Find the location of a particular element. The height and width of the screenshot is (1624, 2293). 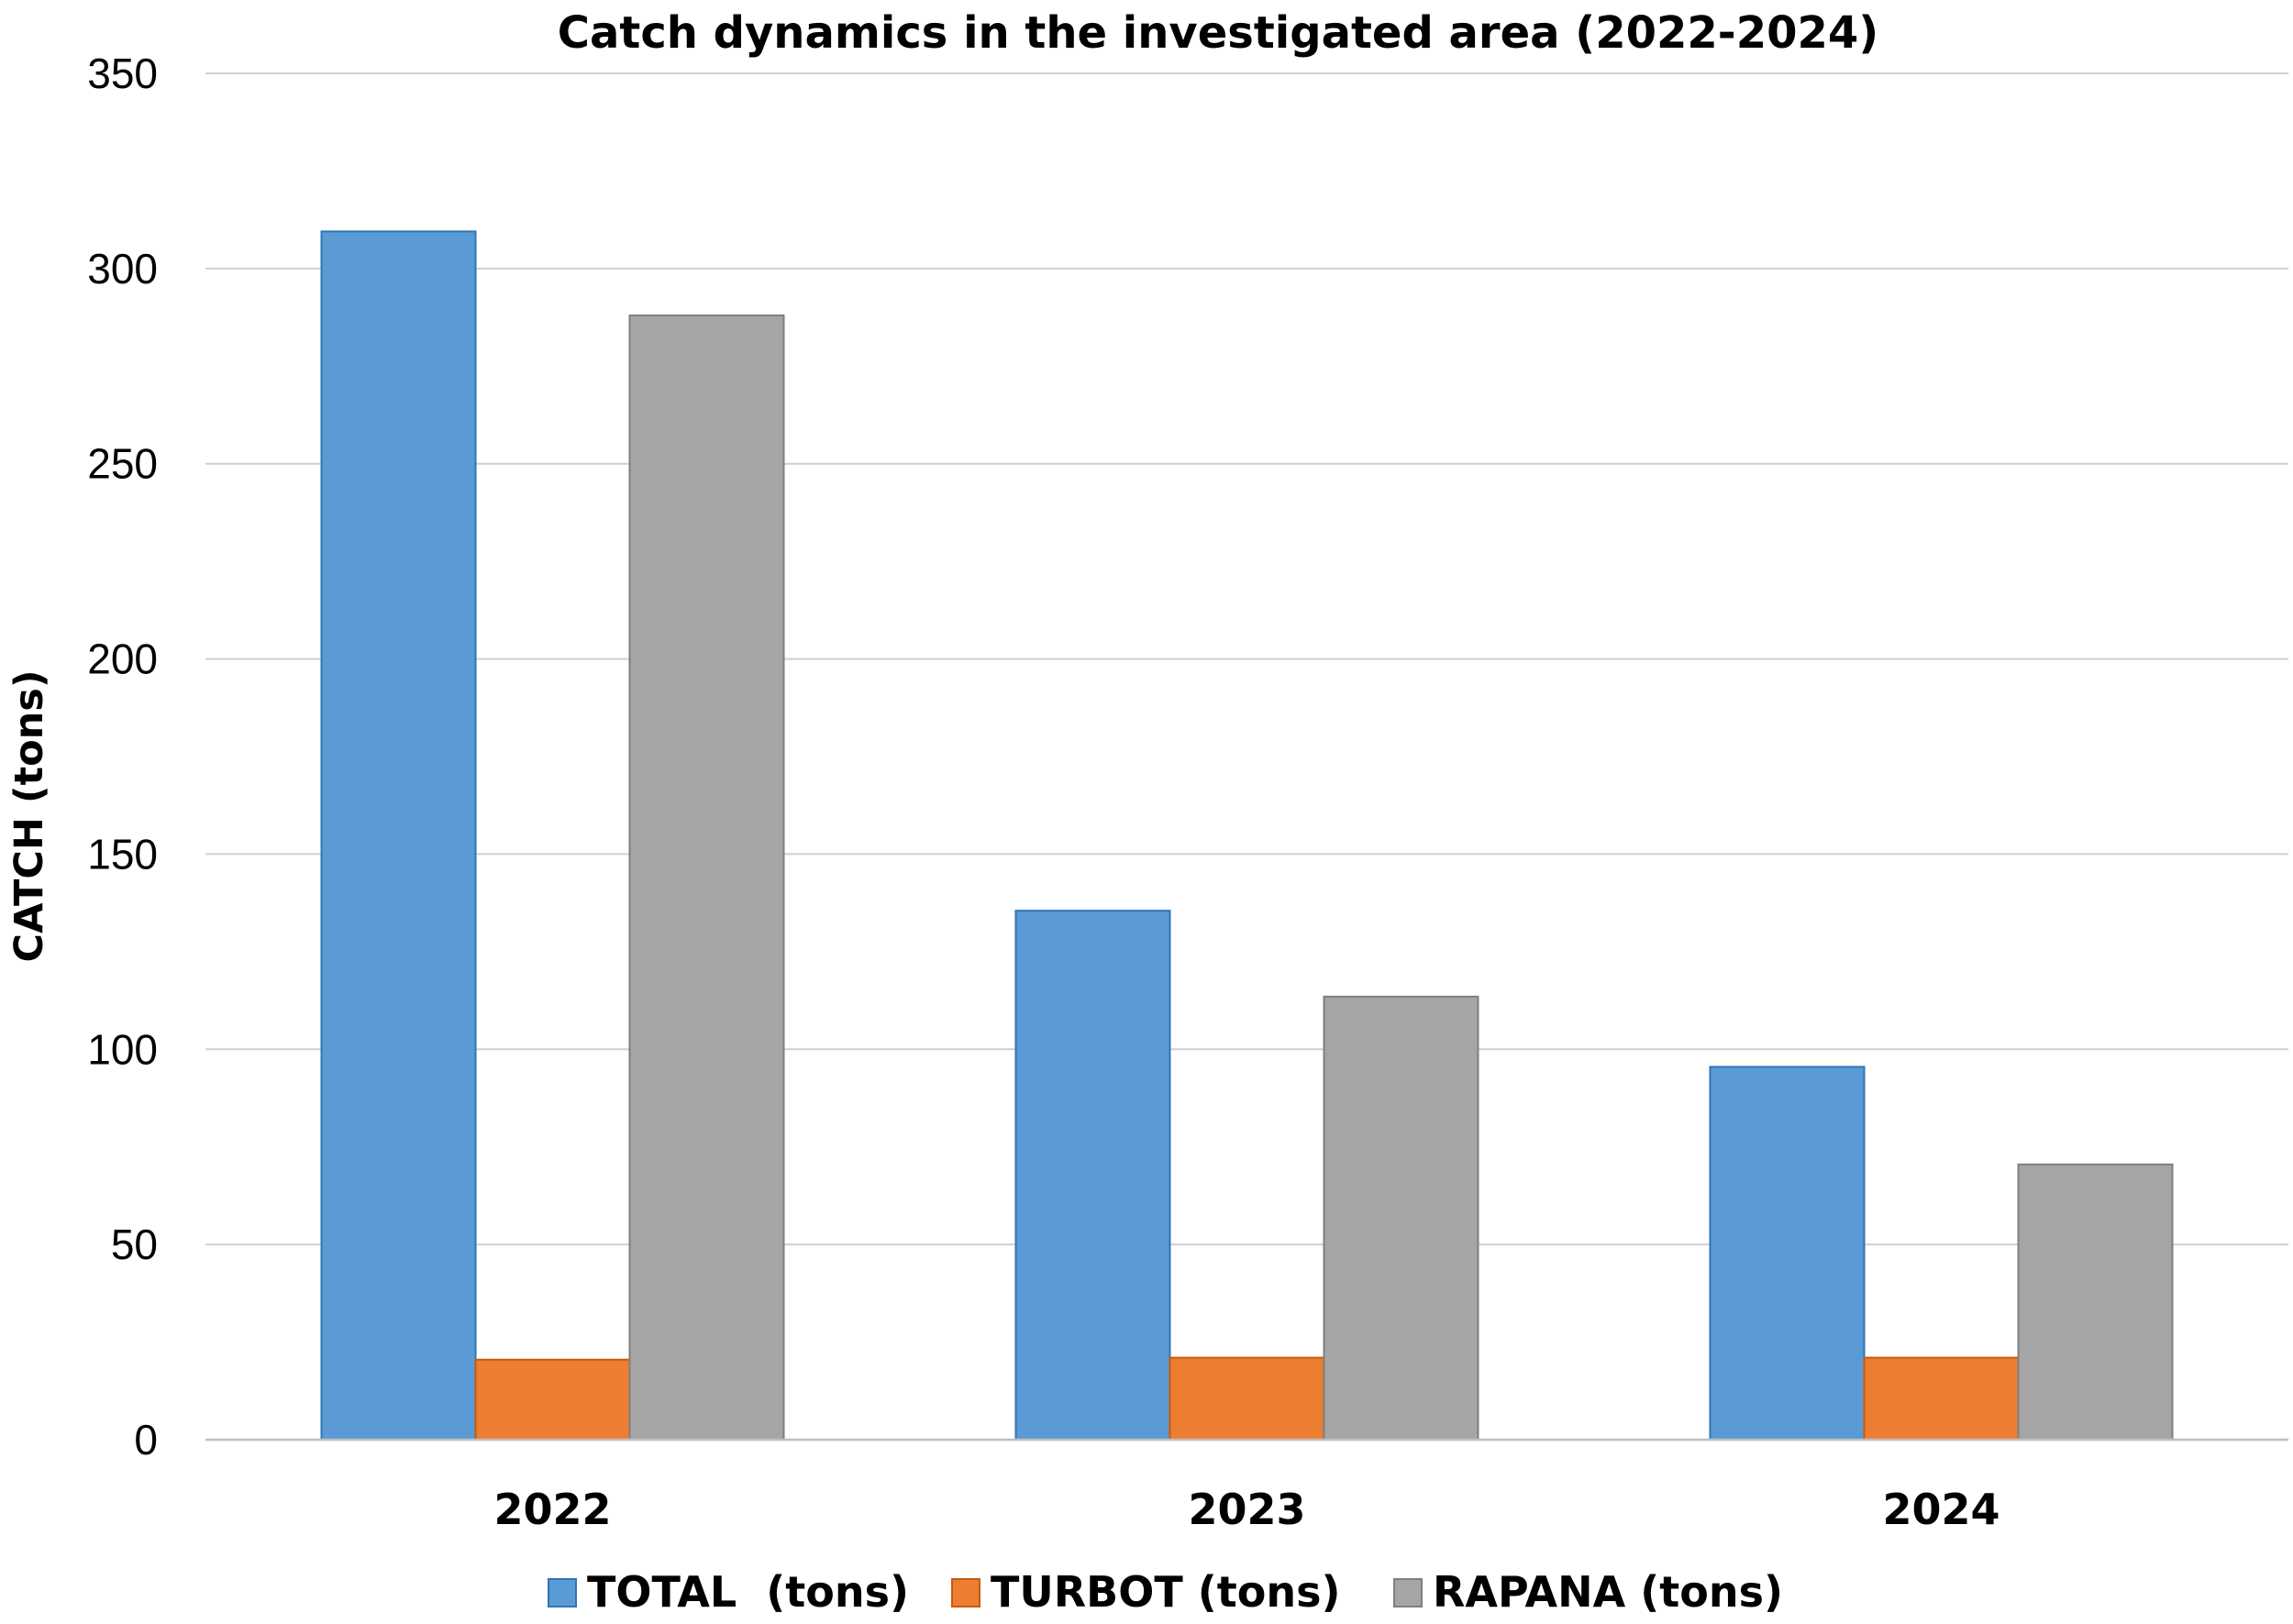

y-tick-label: 100 is located at coordinates (122, 1049).